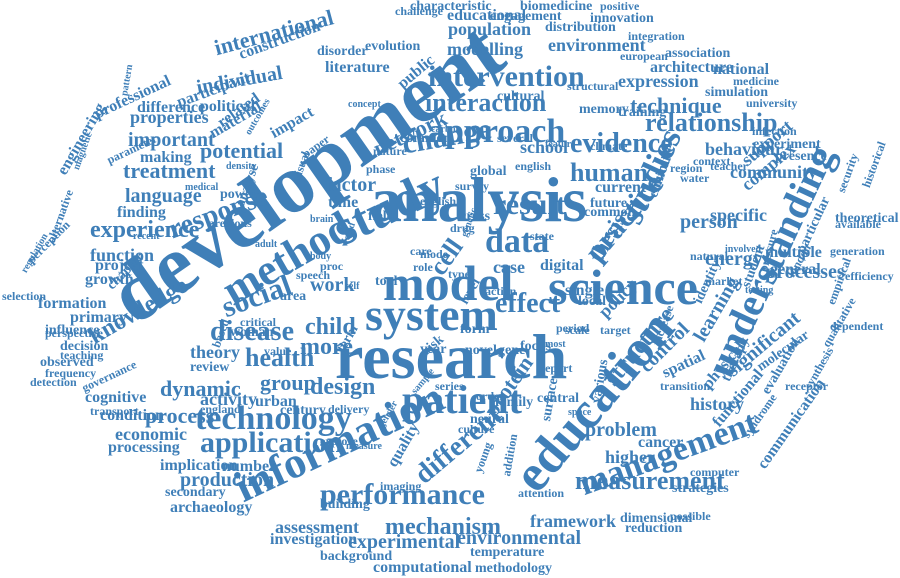 Image resolution: width=900 pixels, height=578 pixels. What do you see at coordinates (715, 472) in the screenshot?
I see `cloud-word-computer: computer` at bounding box center [715, 472].